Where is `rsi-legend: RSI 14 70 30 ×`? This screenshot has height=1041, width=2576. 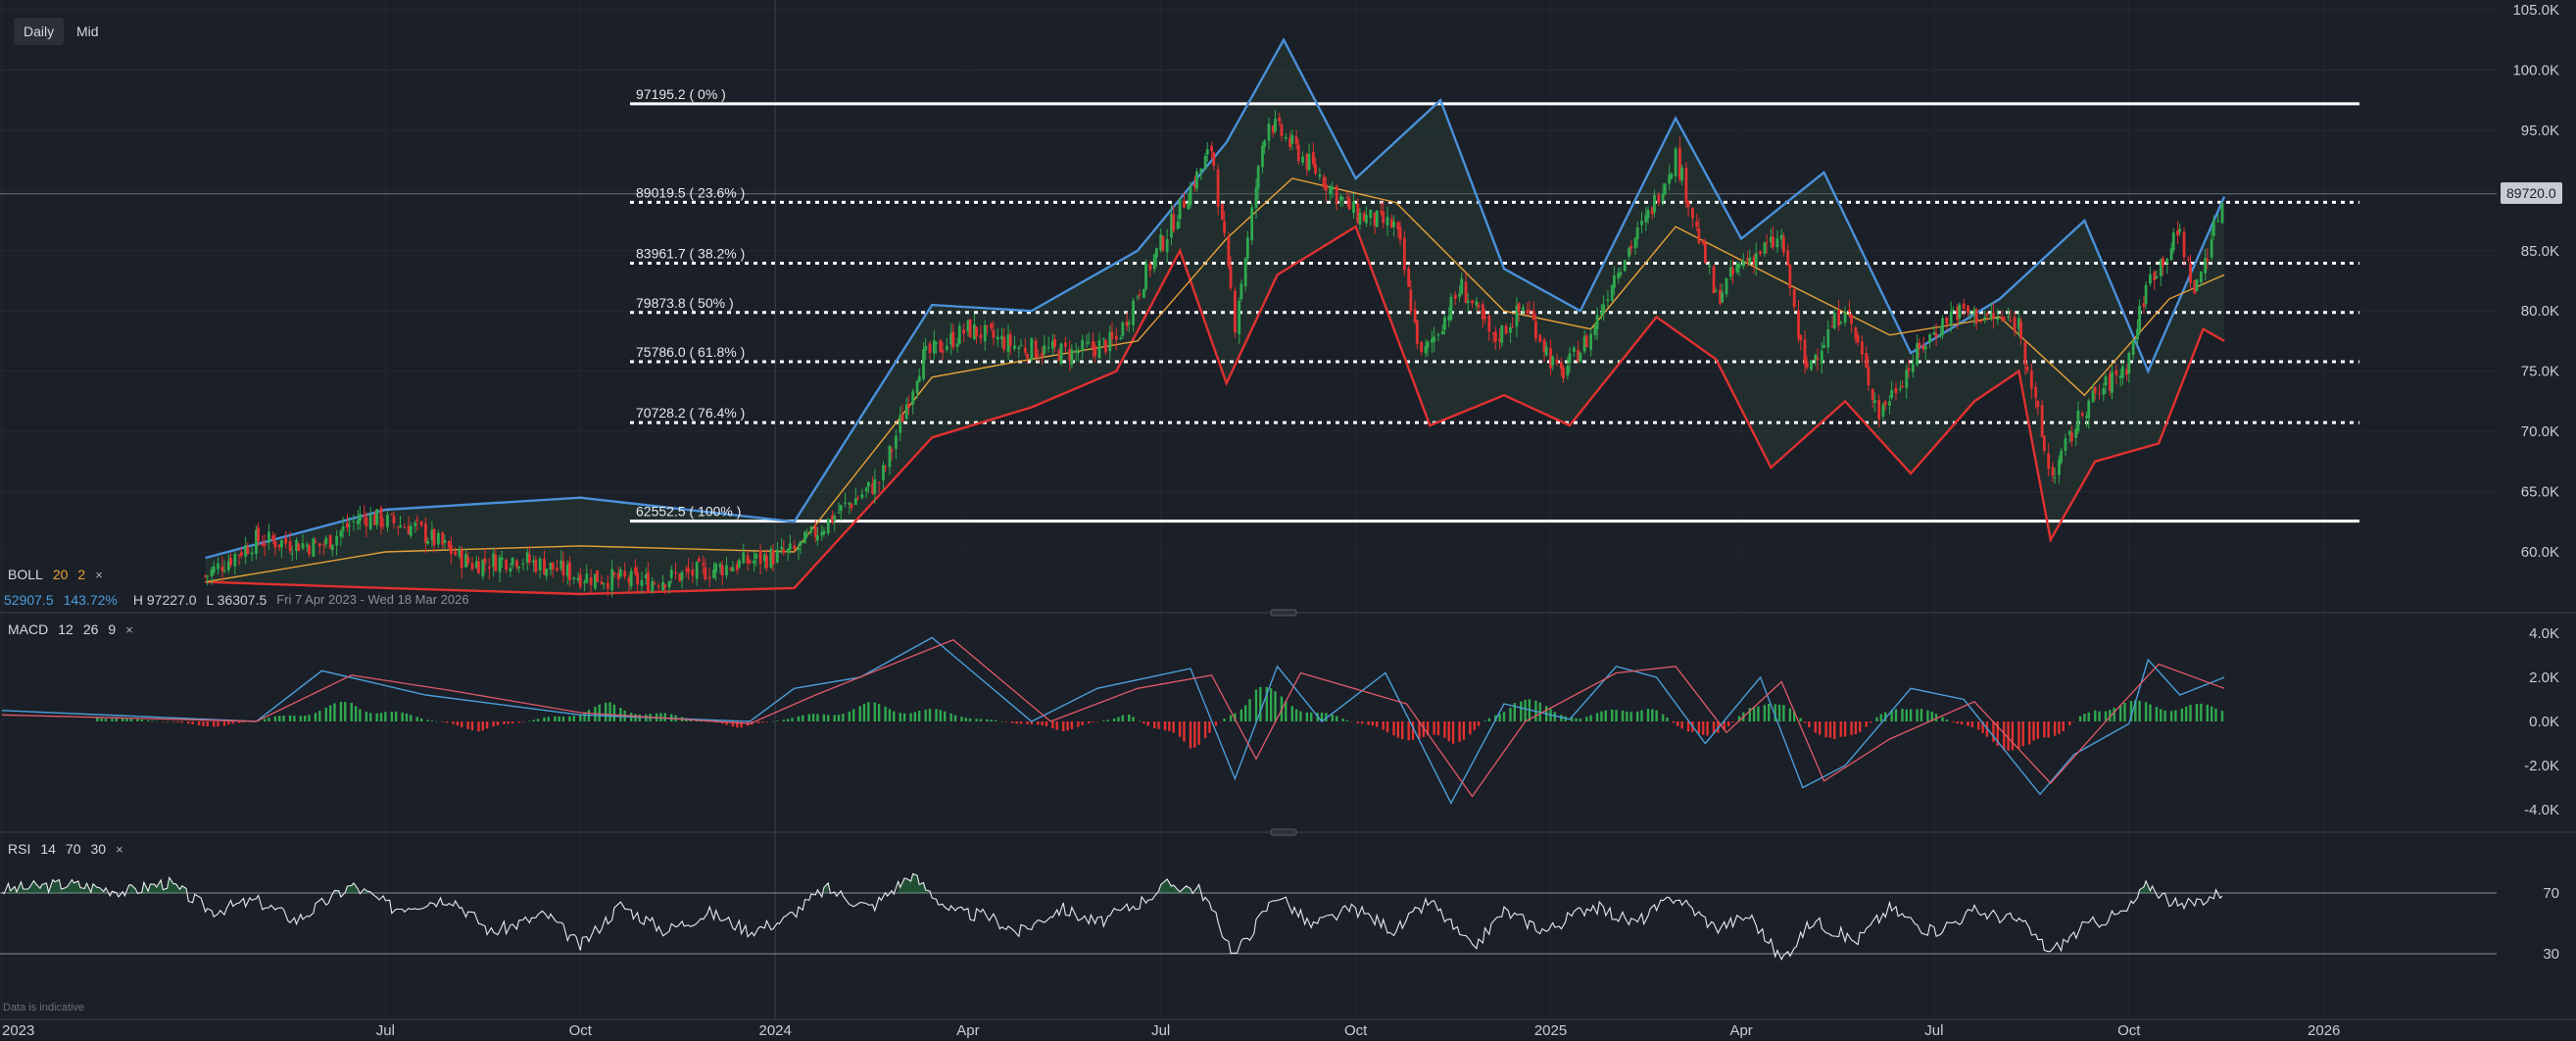
rsi-legend: RSI 14 70 30 × is located at coordinates (65, 849).